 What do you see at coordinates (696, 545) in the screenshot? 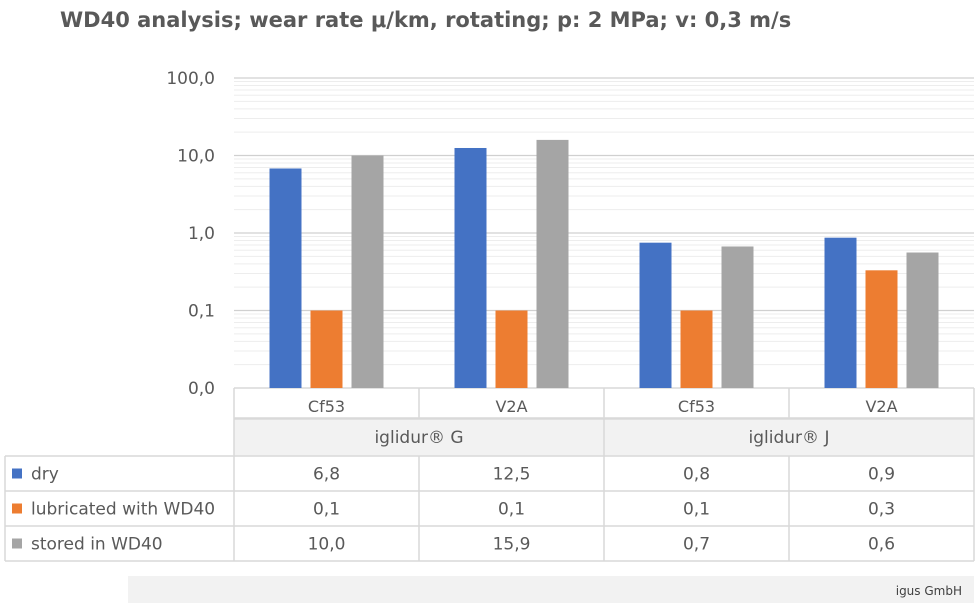
I see `data-label: 0,7` at bounding box center [696, 545].